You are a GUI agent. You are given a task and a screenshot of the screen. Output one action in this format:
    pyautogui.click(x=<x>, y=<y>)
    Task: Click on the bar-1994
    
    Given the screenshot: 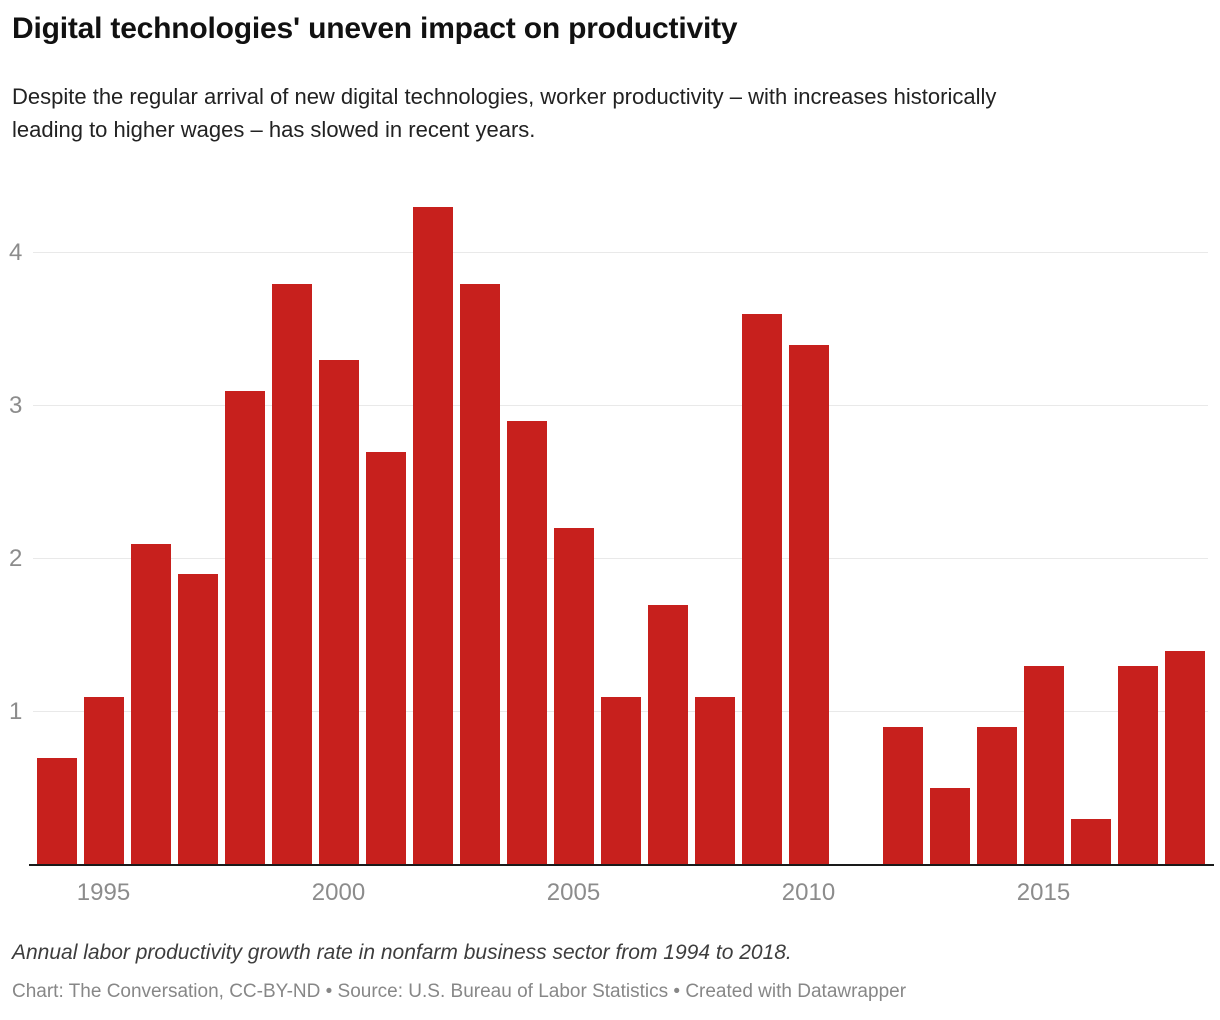 What is the action you would take?
    pyautogui.click(x=56, y=811)
    